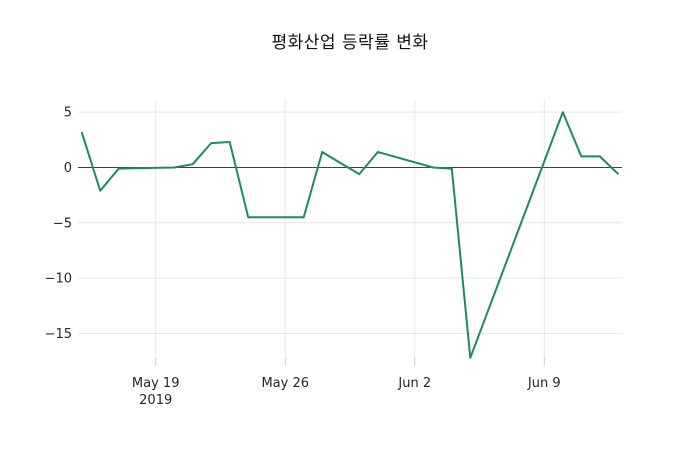  I want to click on y-axis-labels: 5 0 −5 −10 −15, so click(58, 224).